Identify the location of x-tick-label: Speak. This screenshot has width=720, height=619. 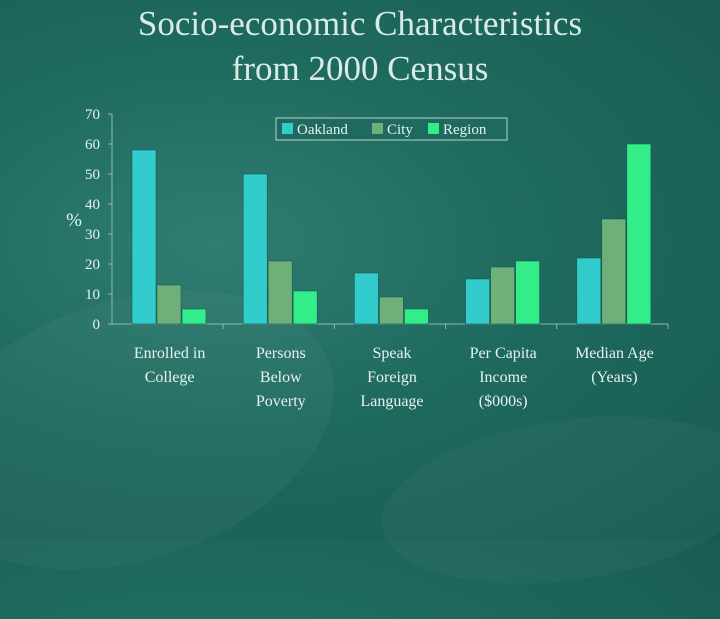
(391, 353).